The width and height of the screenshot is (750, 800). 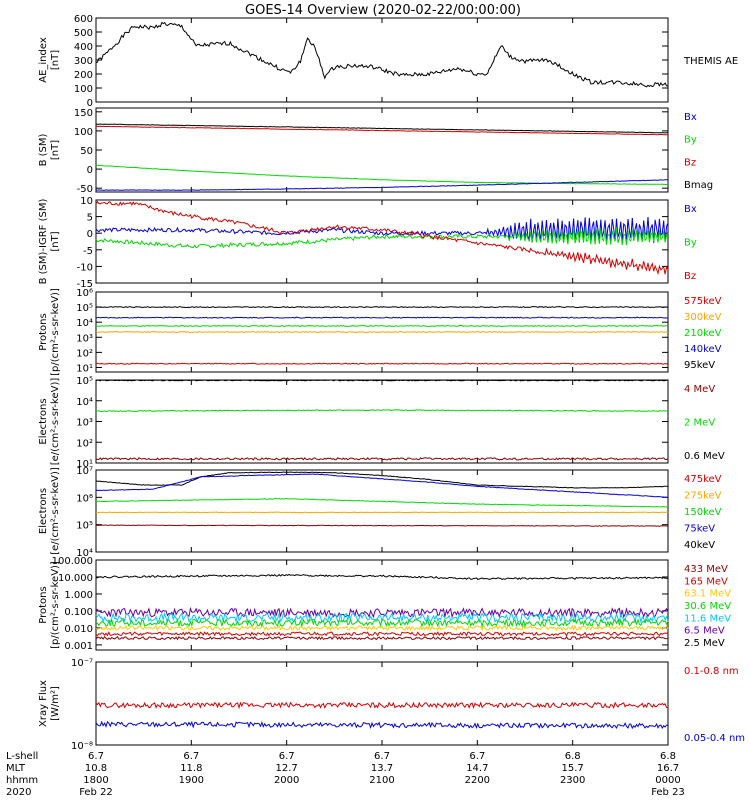 What do you see at coordinates (84, 423) in the screenshot?
I see `electrons_high-ytick-label: 10³` at bounding box center [84, 423].